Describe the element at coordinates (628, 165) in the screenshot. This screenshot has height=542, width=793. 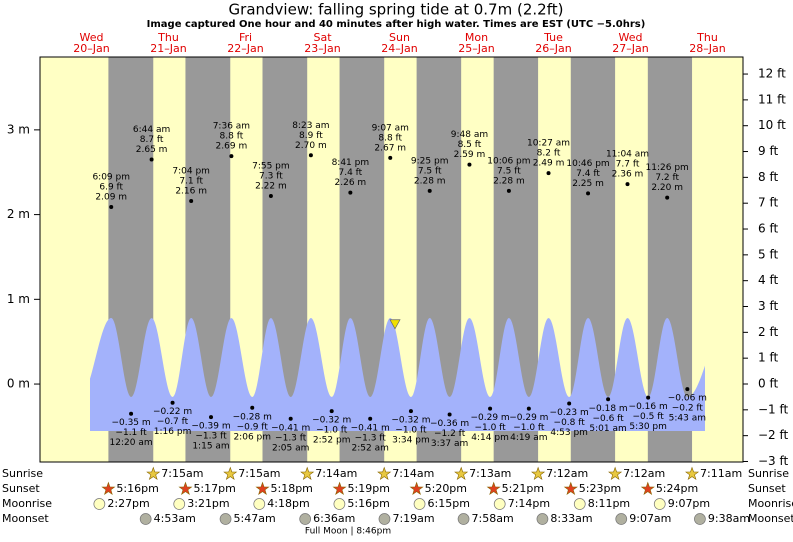
I see `high-tide-ft: 7.7 ft` at that location.